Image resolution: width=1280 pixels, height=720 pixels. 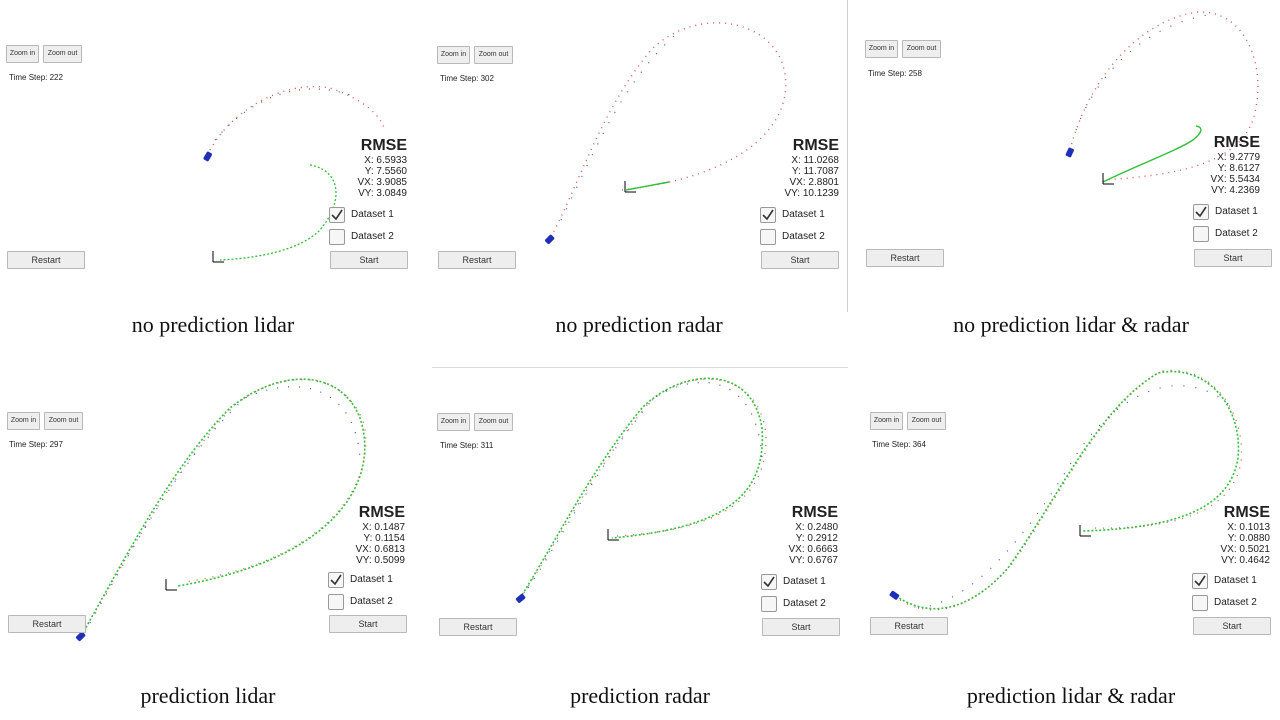 What do you see at coordinates (813, 560) in the screenshot?
I see `rmse-vy: VY: 0.6767` at bounding box center [813, 560].